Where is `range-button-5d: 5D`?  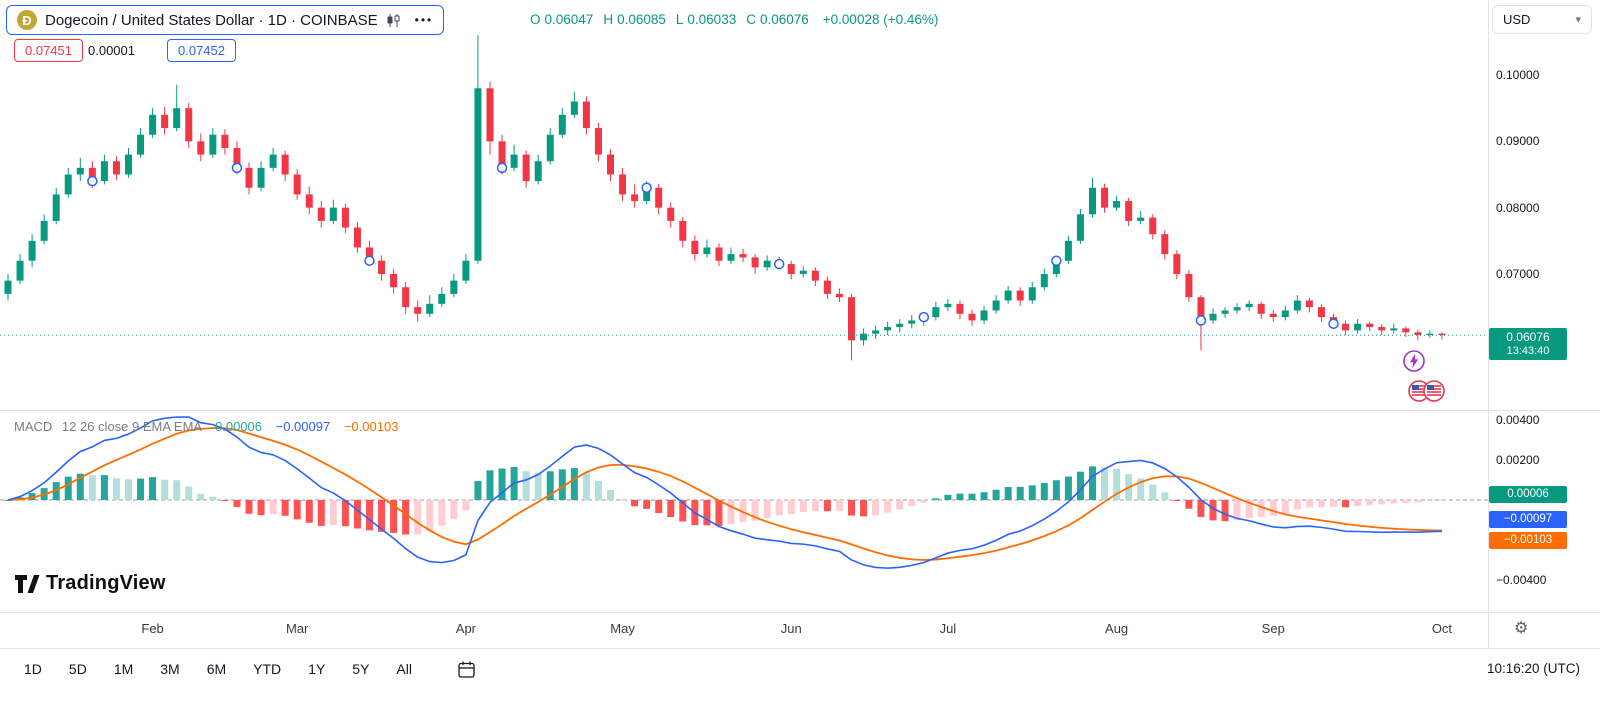
range-button-5d: 5D is located at coordinates (77, 669).